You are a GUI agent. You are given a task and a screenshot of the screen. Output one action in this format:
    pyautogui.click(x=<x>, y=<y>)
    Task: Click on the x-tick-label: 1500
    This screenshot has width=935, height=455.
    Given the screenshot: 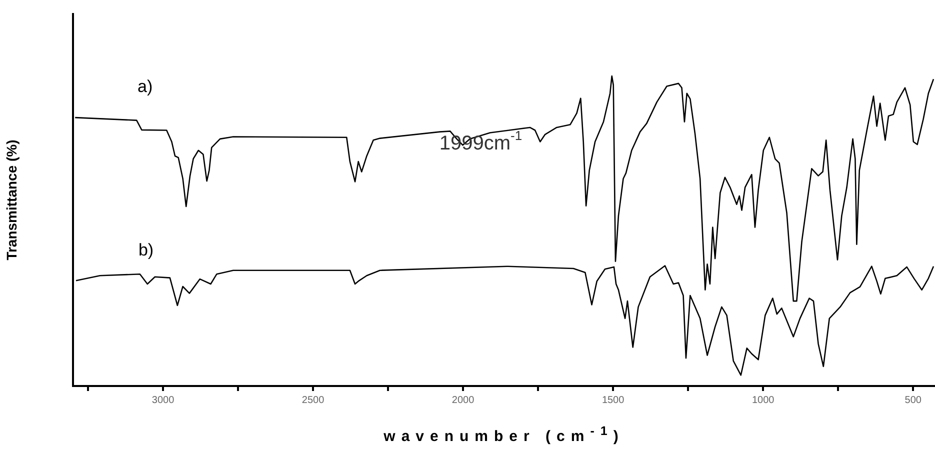 What is the action you would take?
    pyautogui.click(x=613, y=400)
    